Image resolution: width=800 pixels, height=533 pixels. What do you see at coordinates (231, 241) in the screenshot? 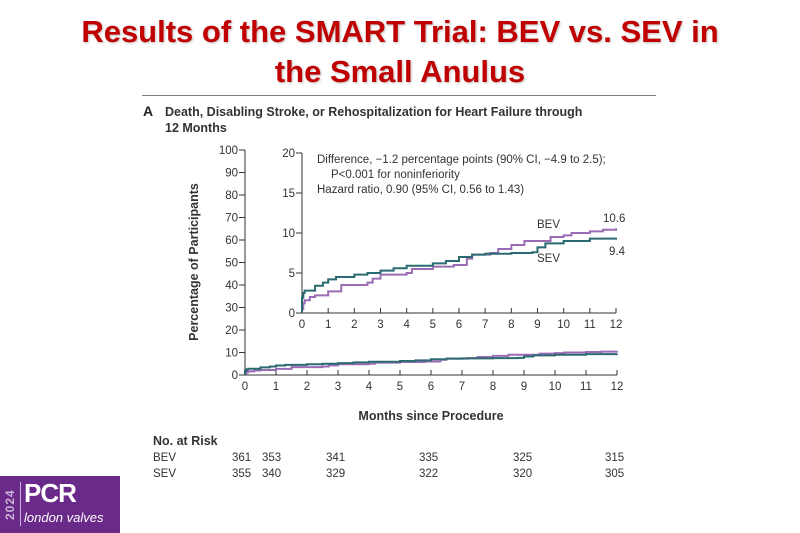
I see `main-y-tick-label: 60` at bounding box center [231, 241].